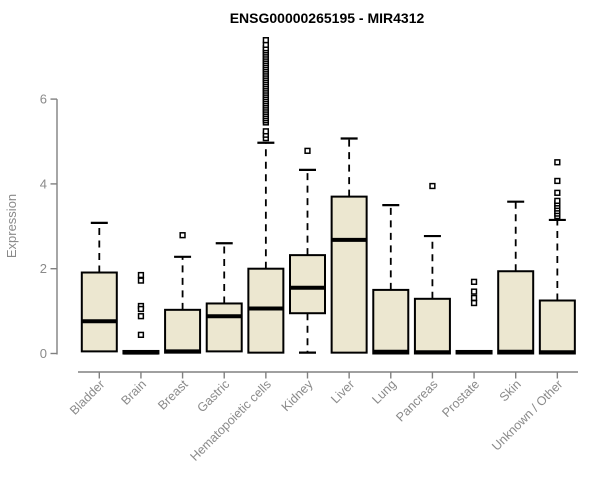  I want to click on x-tick-label-breast: Breast, so click(173, 395).